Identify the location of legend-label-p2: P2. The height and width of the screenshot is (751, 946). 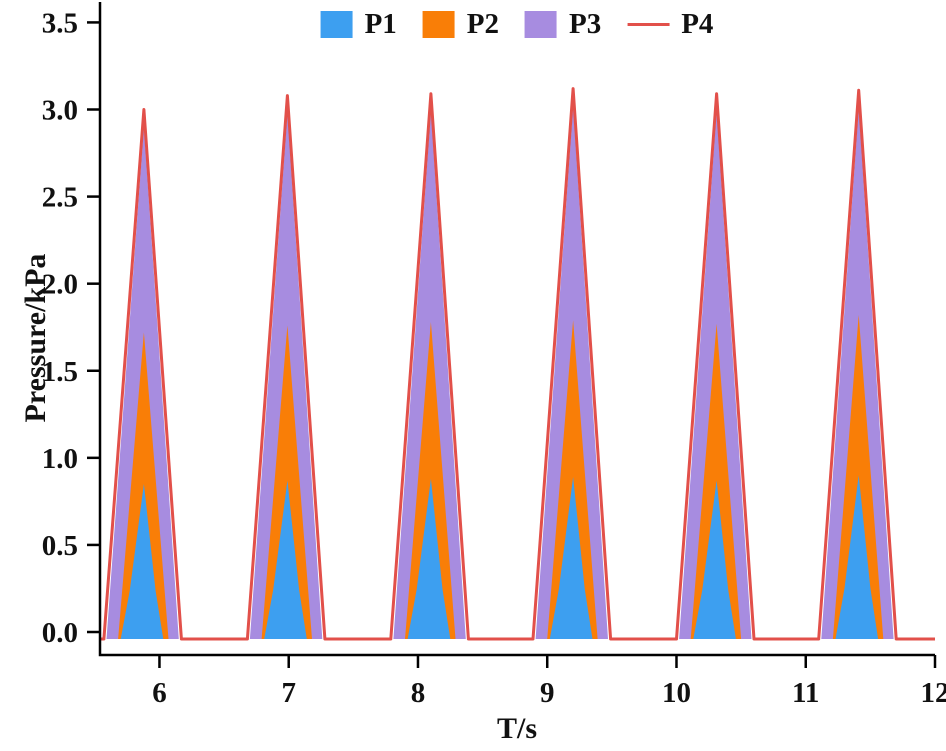
(482, 24).